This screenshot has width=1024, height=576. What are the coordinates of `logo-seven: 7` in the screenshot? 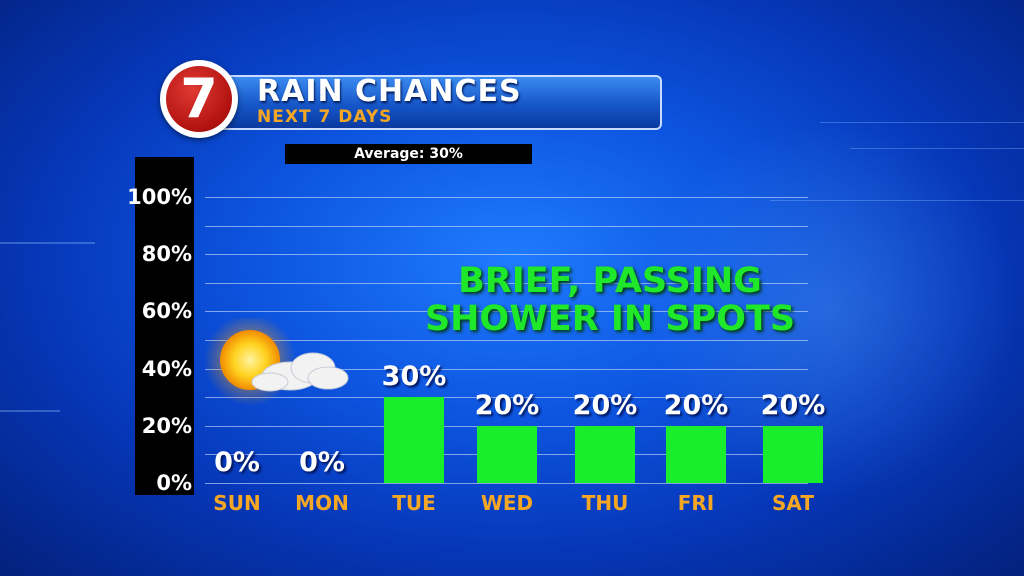 It's located at (199, 99).